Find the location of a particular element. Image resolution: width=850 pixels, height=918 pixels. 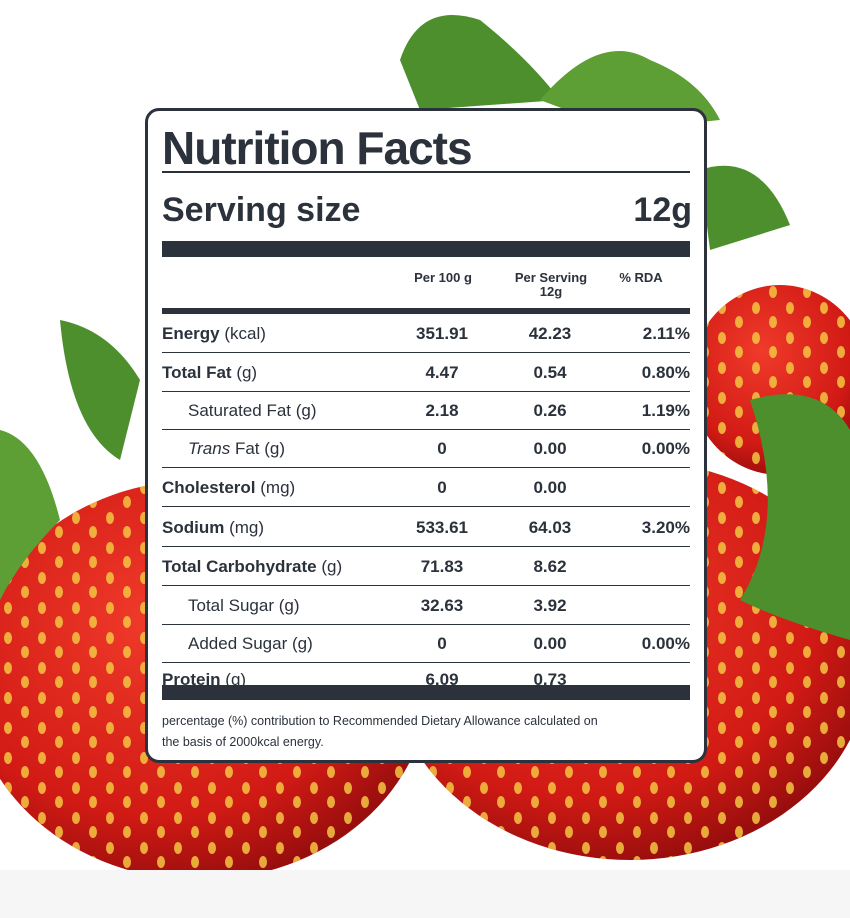

nutrient-row: Added Sugar (g) 0 0.00 0.00% is located at coordinates (426, 644).